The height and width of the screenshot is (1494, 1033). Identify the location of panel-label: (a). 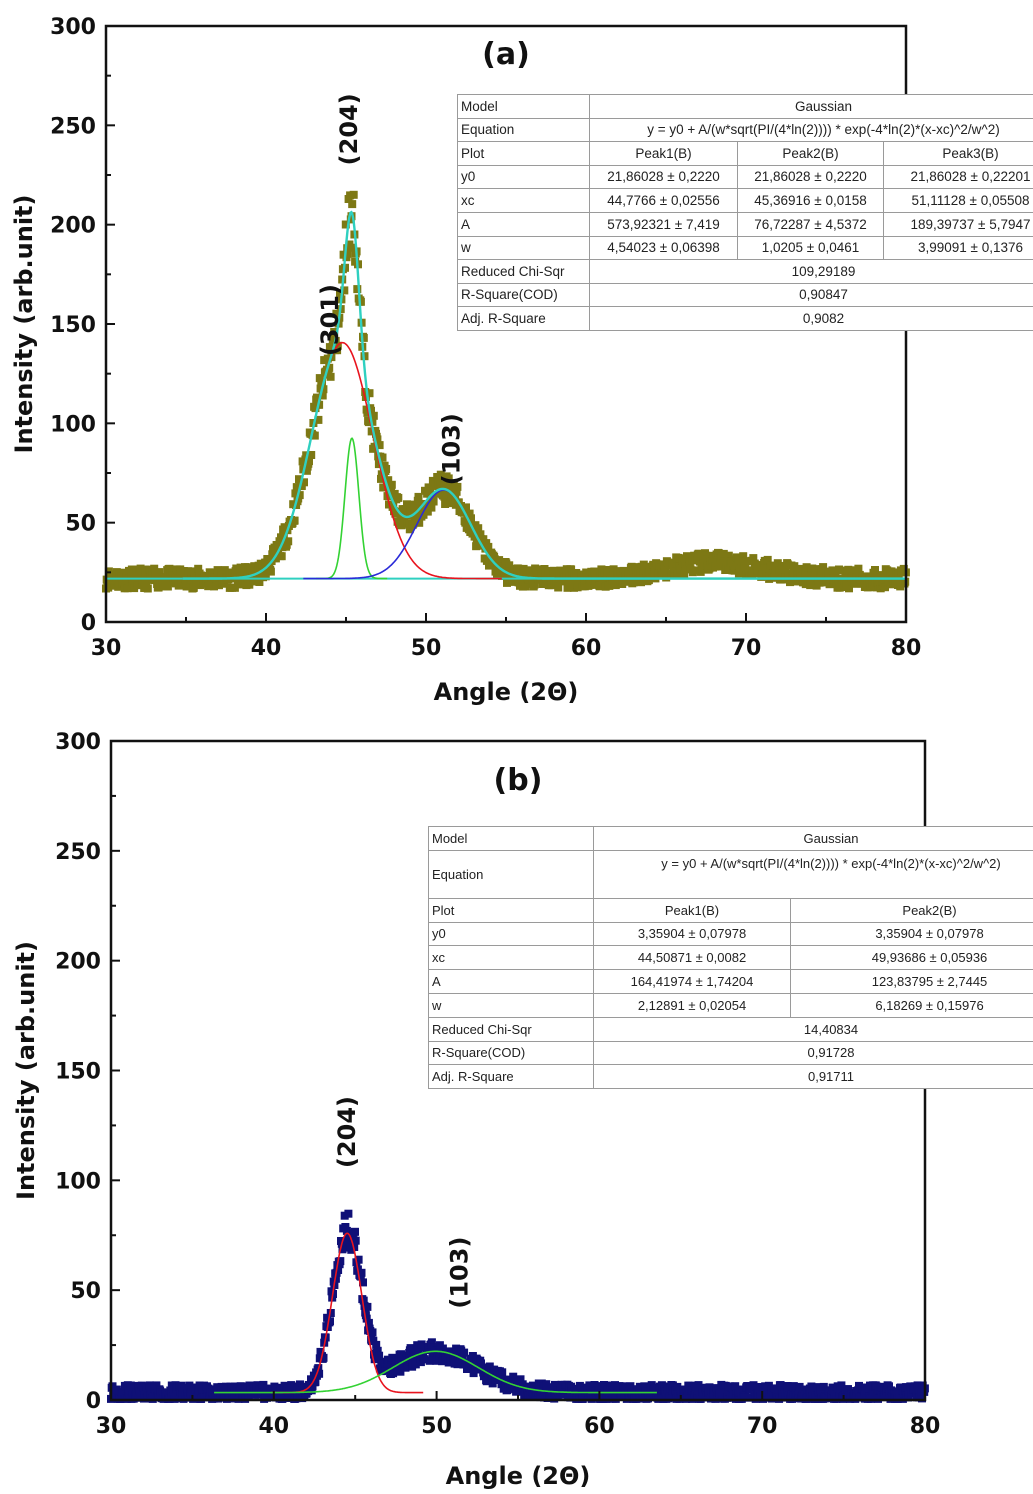
(506, 54).